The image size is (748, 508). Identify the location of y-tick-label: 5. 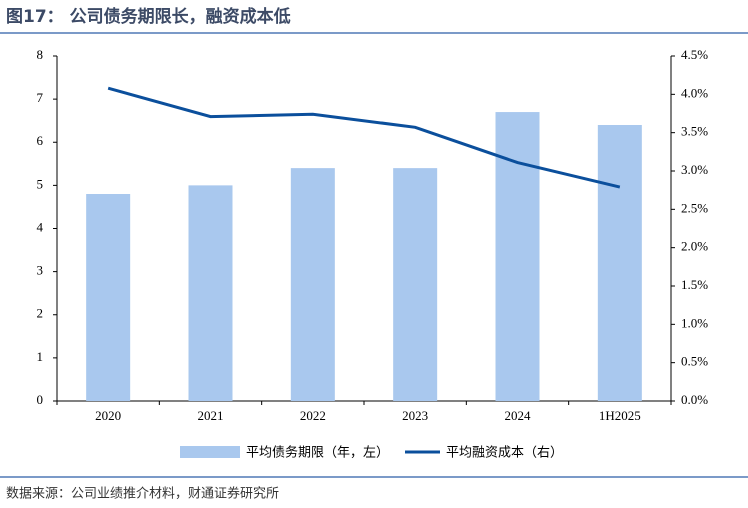
(40, 183).